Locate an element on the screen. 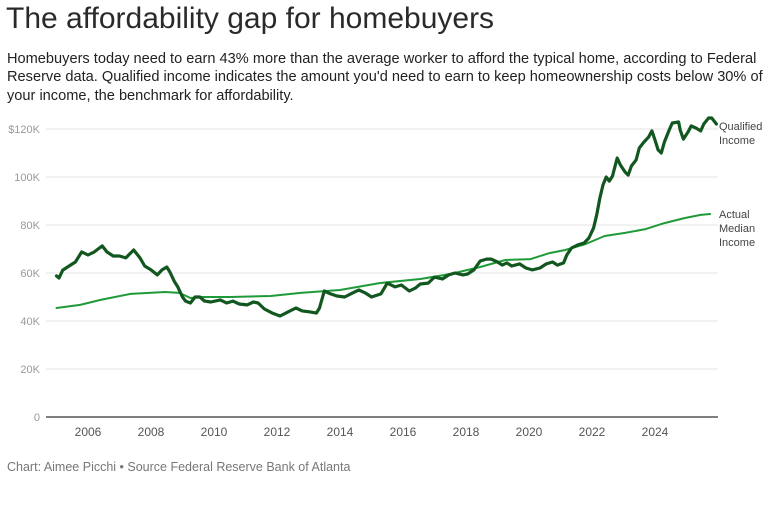  x-tick-label: 2010 is located at coordinates (214, 432).